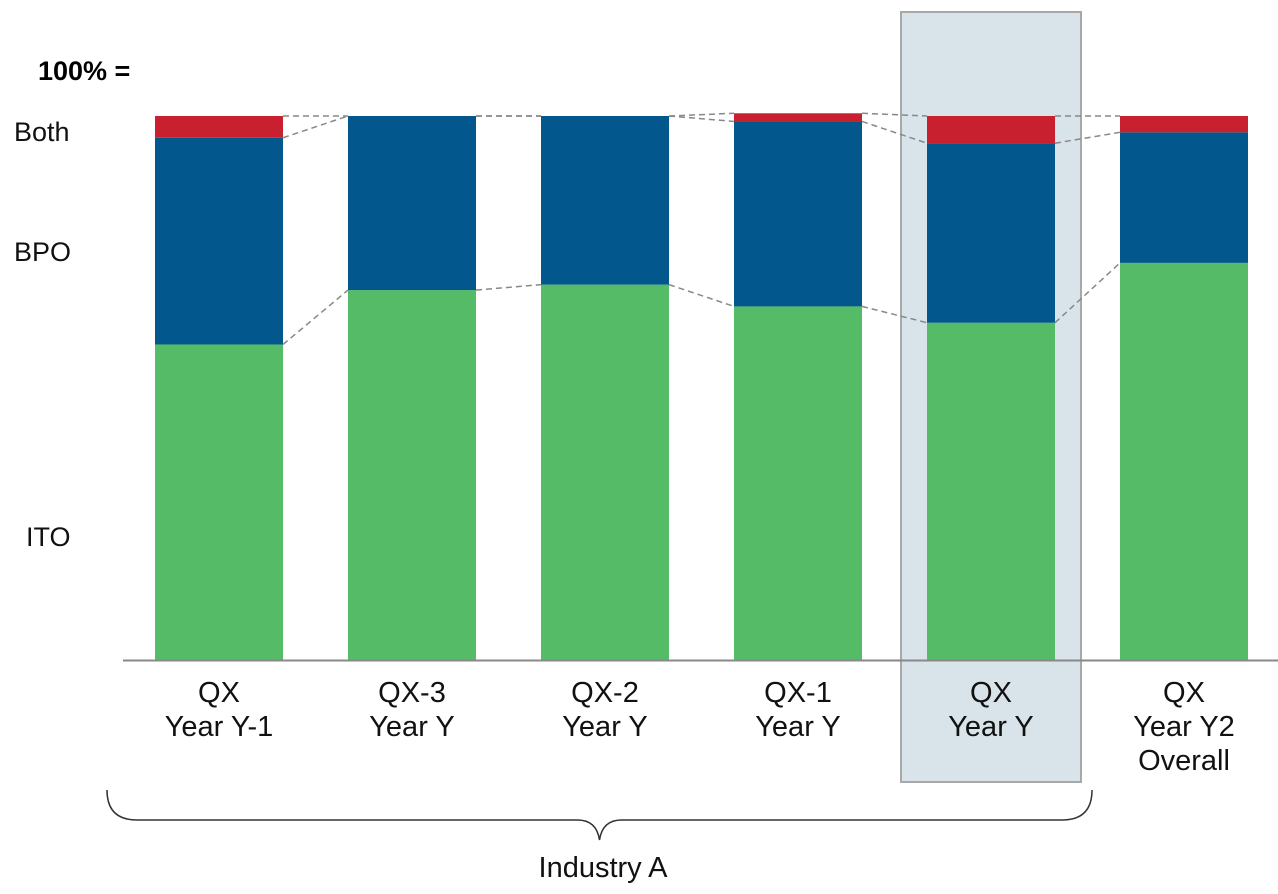 Image resolution: width=1278 pixels, height=894 pixels. What do you see at coordinates (797, 710) in the screenshot?
I see `category-label-3: QX-1 Year Y` at bounding box center [797, 710].